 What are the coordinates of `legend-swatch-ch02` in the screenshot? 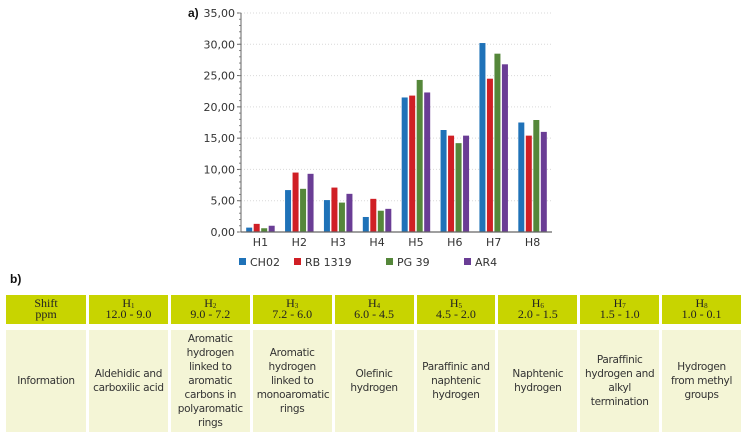 It's located at (242, 261).